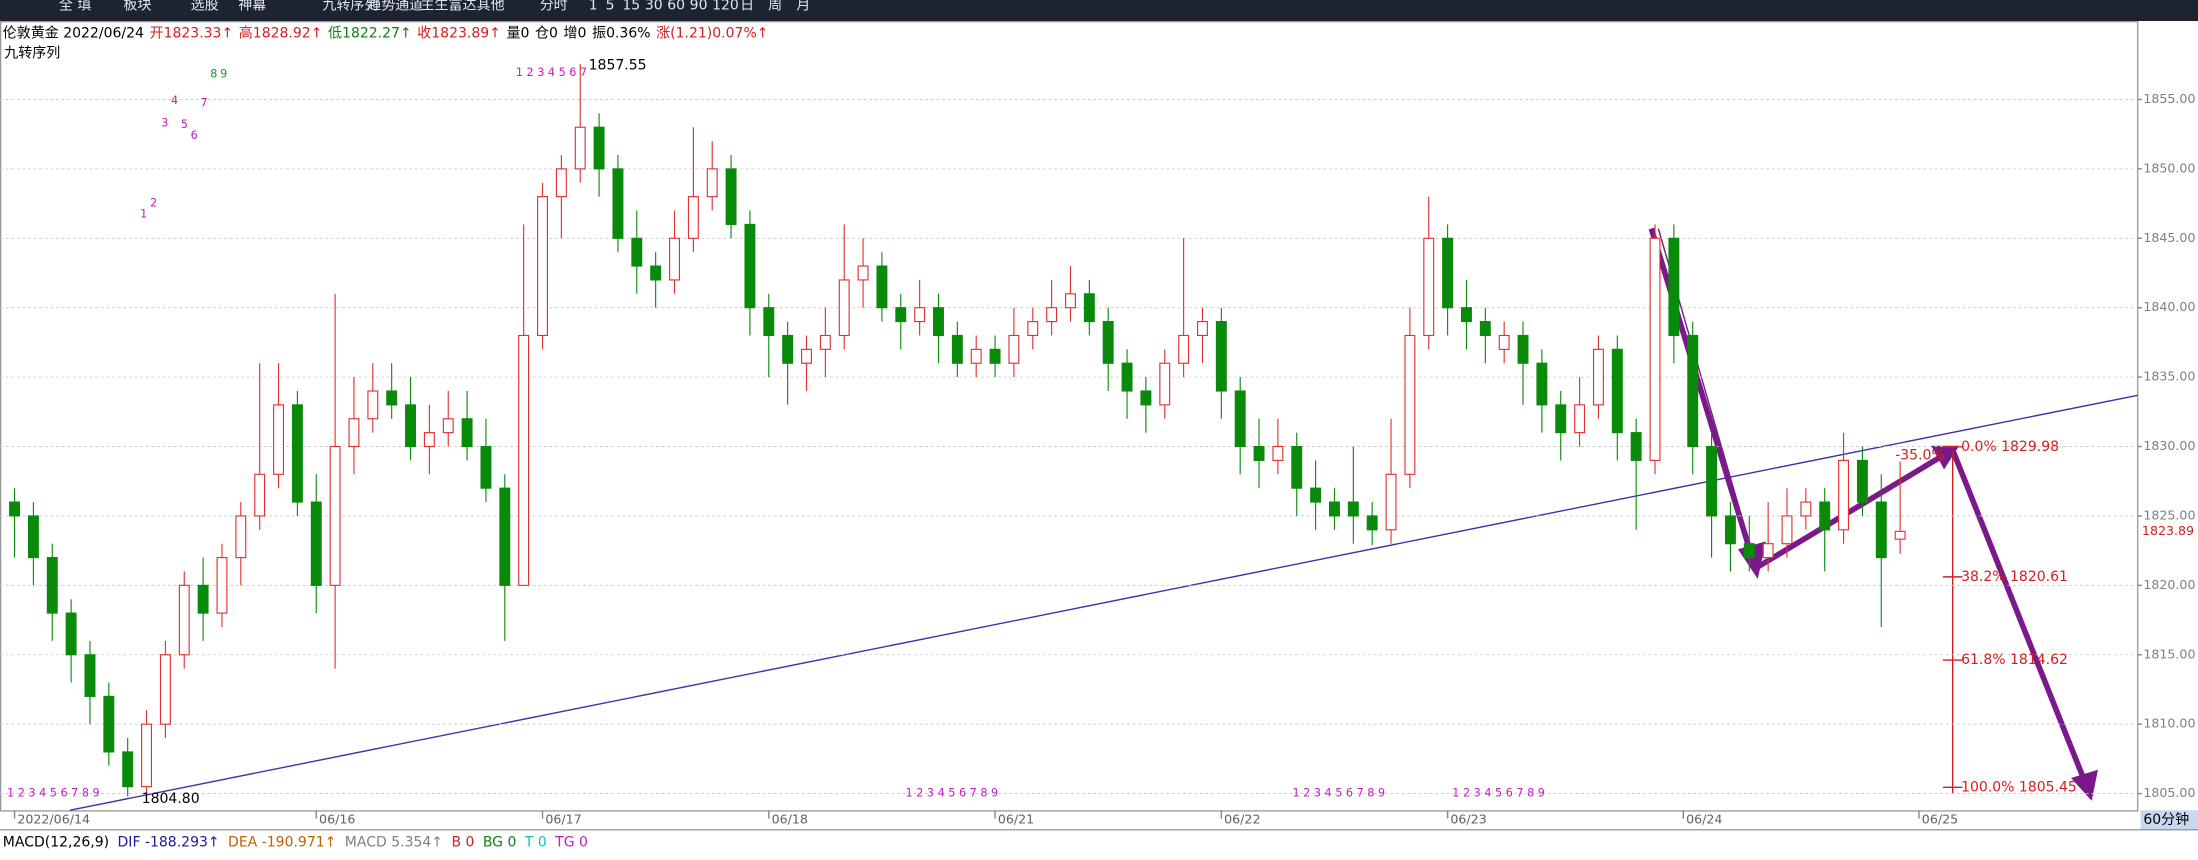  I want to click on toolbar-item: 主生富达, so click(449, 7).